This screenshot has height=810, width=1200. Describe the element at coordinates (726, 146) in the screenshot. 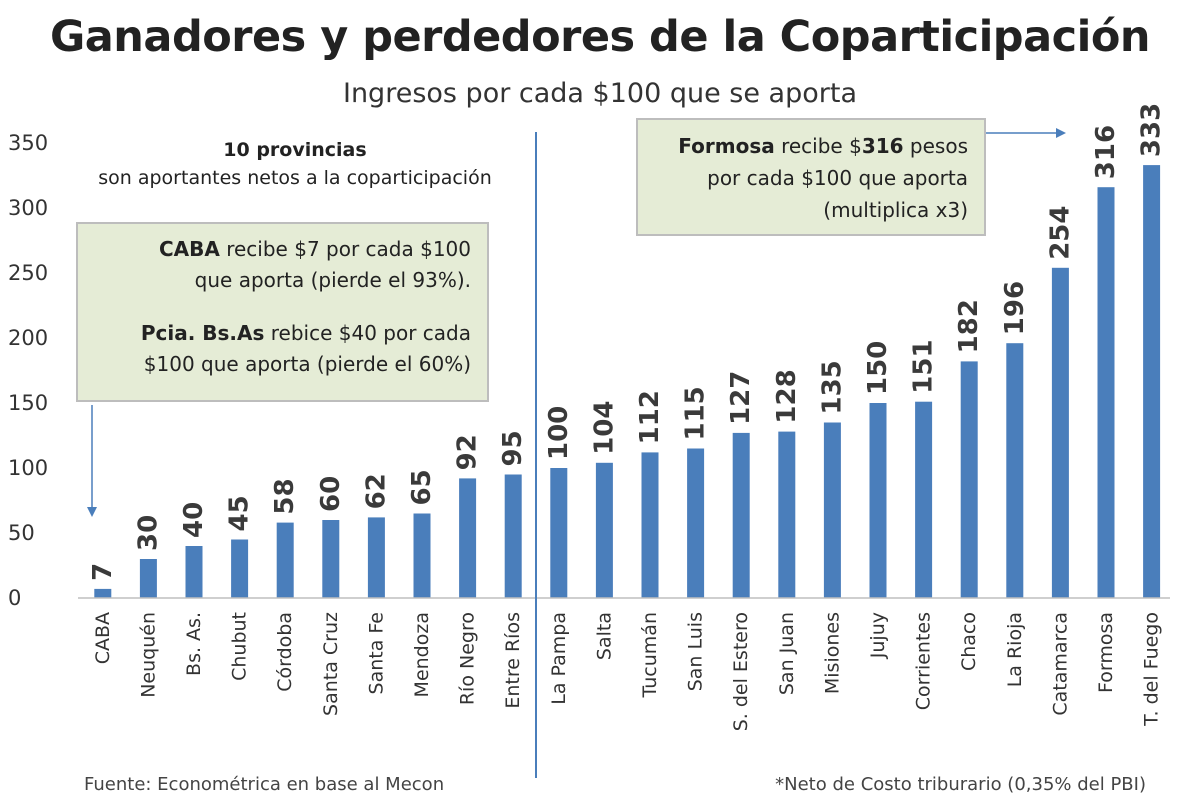

I see `formosa-bold: Formosa` at that location.